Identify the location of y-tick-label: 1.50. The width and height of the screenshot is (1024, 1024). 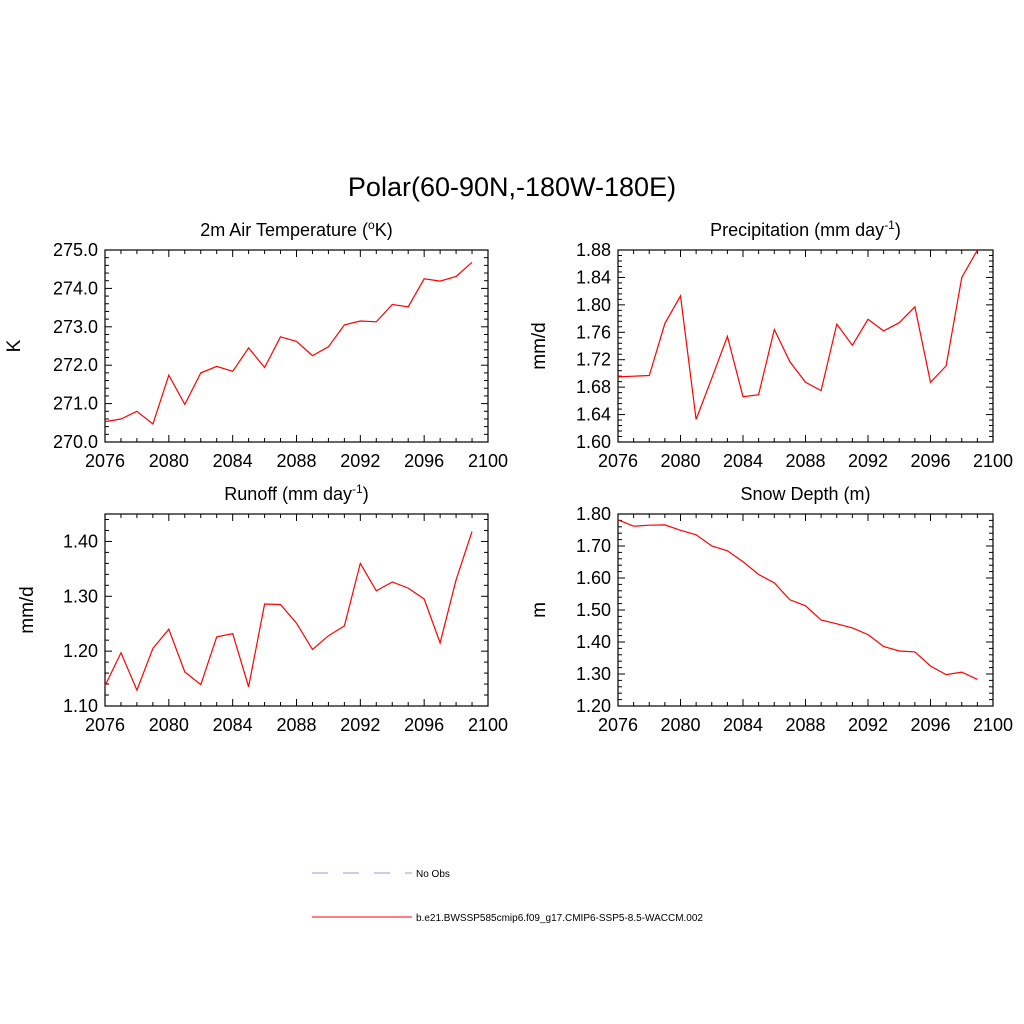
(593, 610).